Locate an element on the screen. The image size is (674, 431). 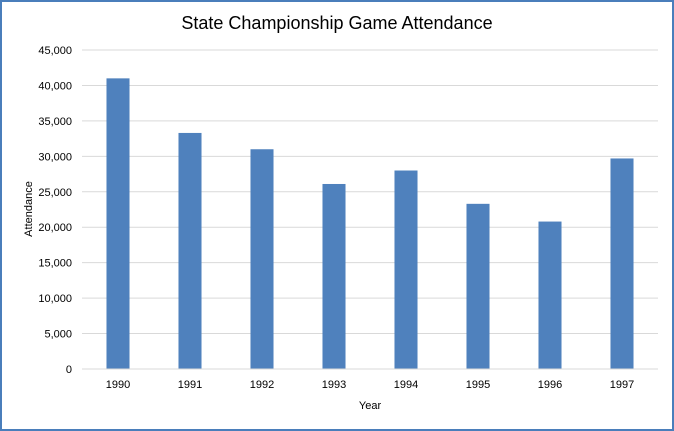
y-tick-label: 35,000 is located at coordinates (55, 122).